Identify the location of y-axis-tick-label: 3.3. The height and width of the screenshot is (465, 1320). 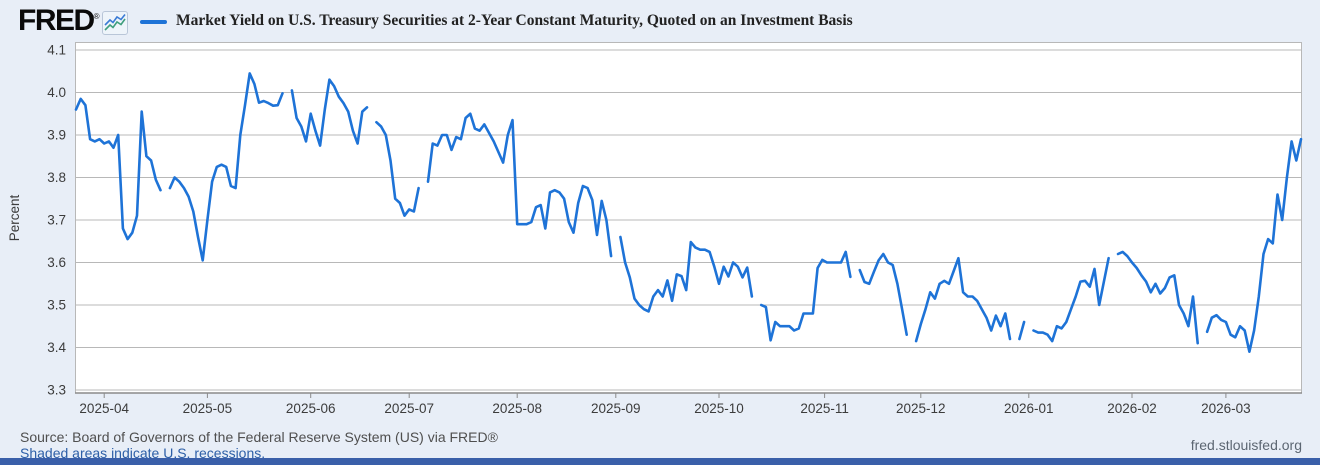
(56, 390).